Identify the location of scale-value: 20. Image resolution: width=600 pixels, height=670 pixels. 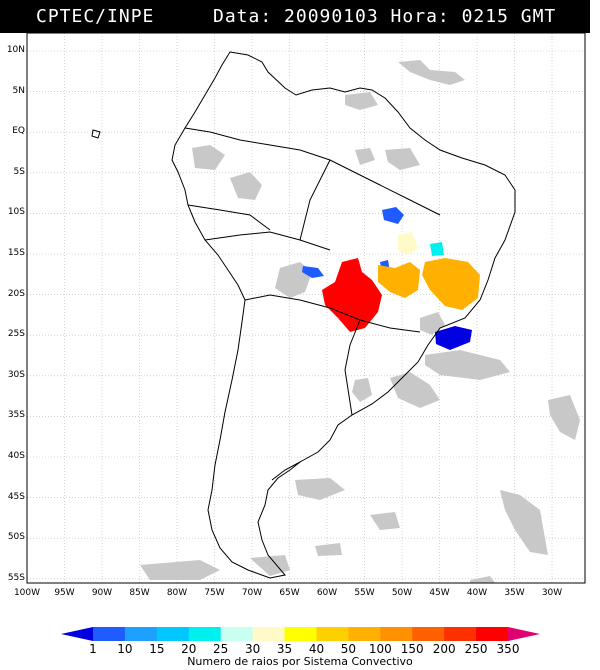
(189, 649).